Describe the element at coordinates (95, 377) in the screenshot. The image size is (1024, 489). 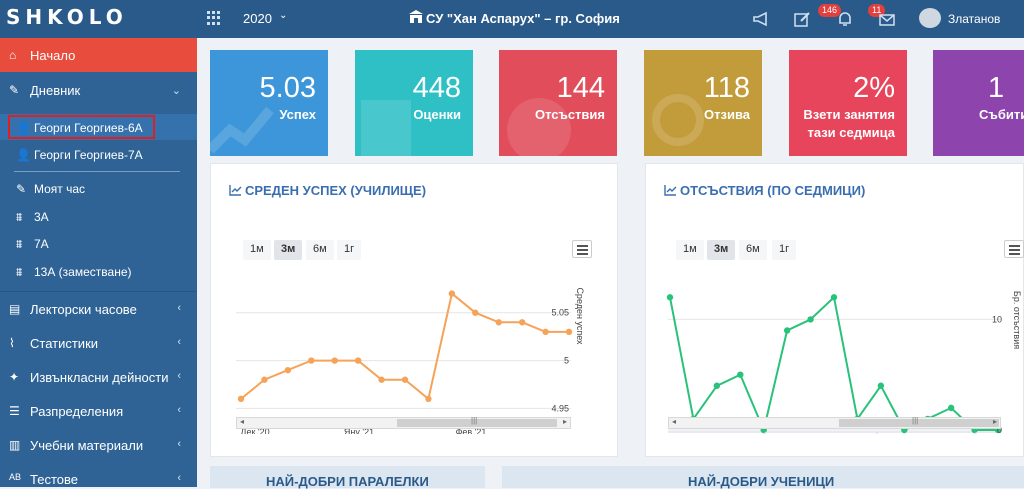
I see `sidebar-item-extracurricular: ✦ Извънкласни дейности ‹` at that location.